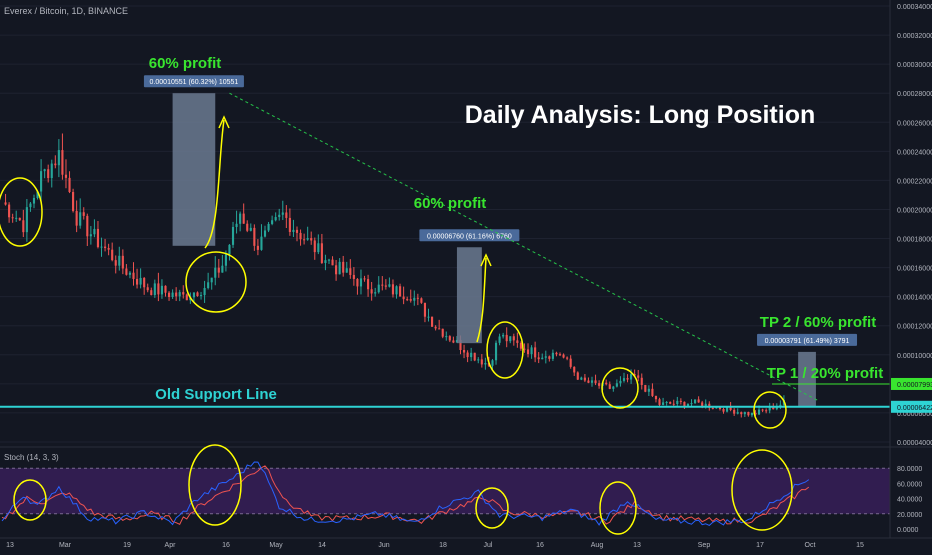  What do you see at coordinates (640, 115) in the screenshot?
I see `analysis-title: Daily Analysis: Long Position` at bounding box center [640, 115].